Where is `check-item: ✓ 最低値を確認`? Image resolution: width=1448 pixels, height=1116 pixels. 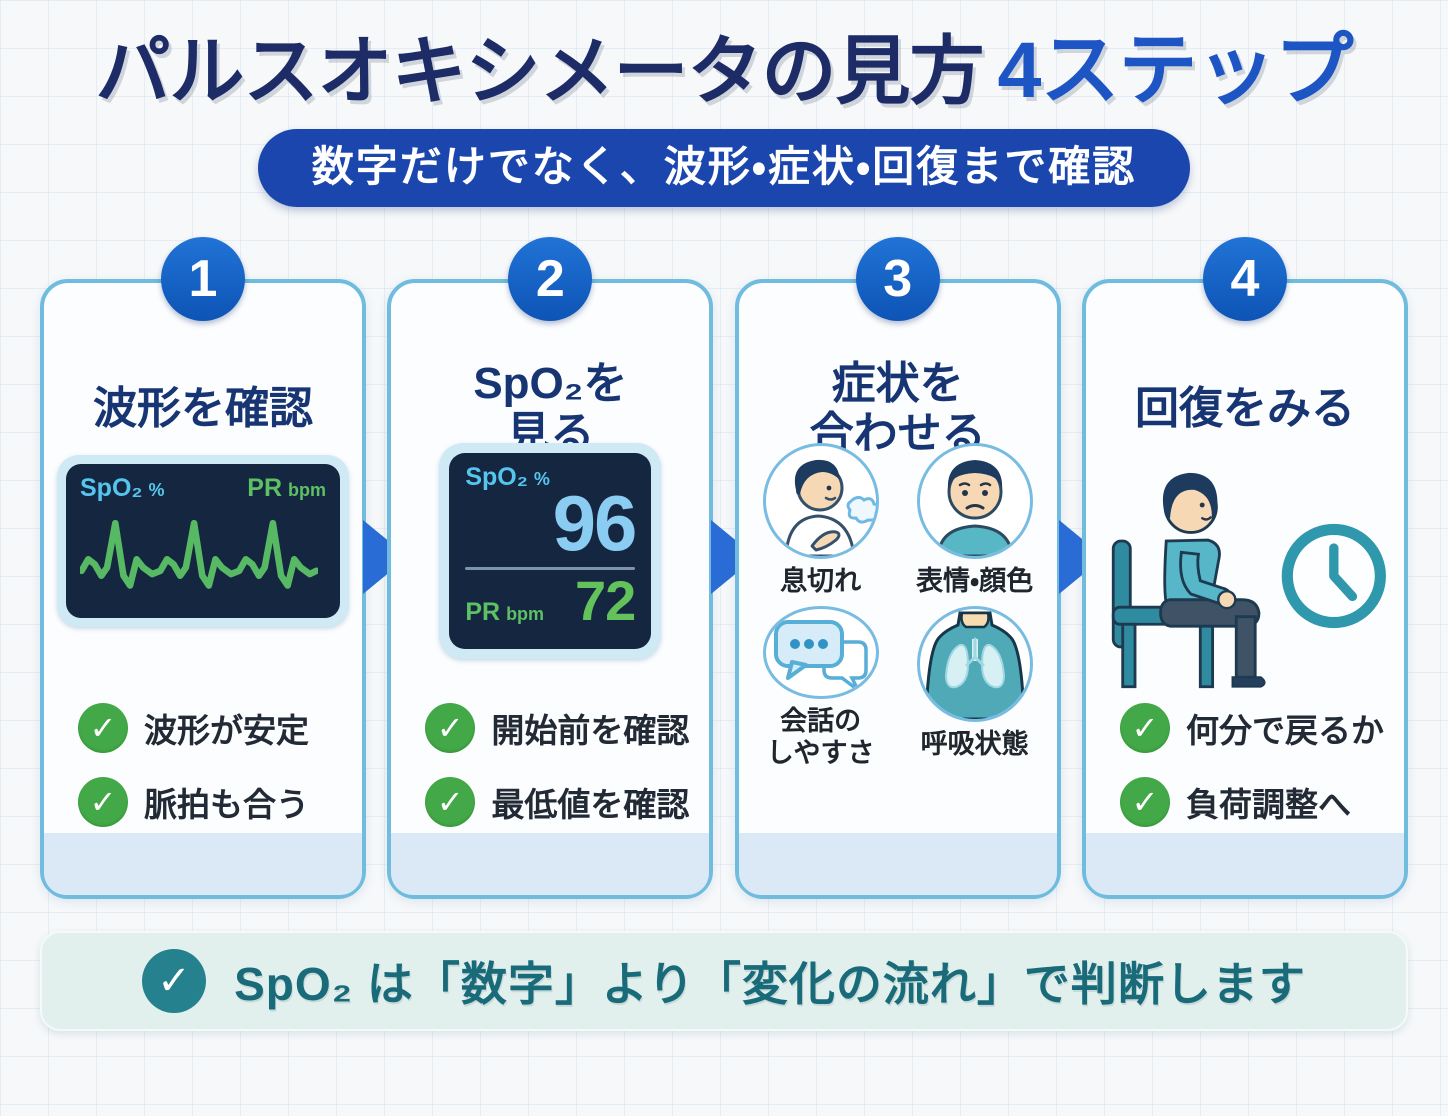 check-item: ✓ 最低値を確認 is located at coordinates (564, 801).